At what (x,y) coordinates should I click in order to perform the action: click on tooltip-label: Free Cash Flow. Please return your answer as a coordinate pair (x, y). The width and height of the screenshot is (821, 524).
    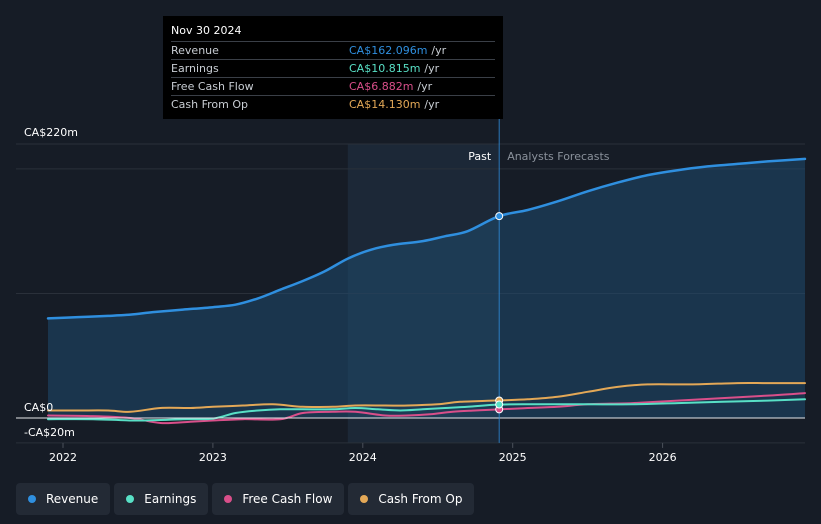
    Looking at the image, I should click on (212, 86).